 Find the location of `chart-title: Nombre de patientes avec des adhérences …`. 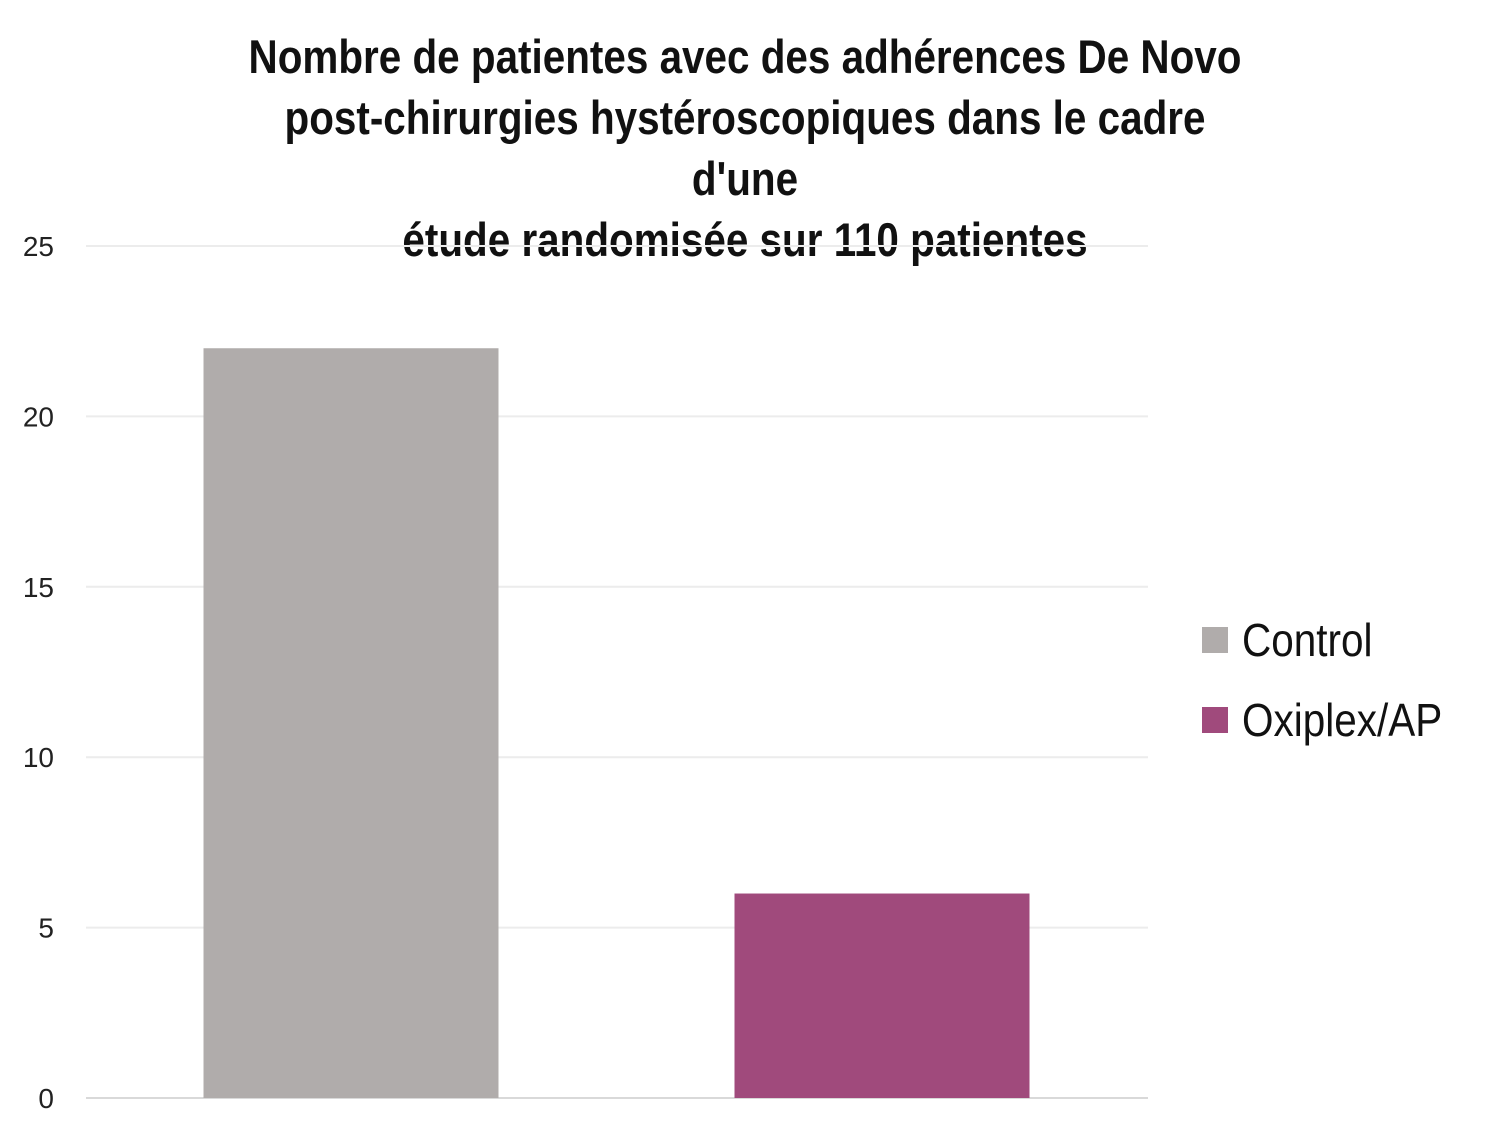

chart-title: Nombre de patientes avec des adhérences … is located at coordinates (744, 148).